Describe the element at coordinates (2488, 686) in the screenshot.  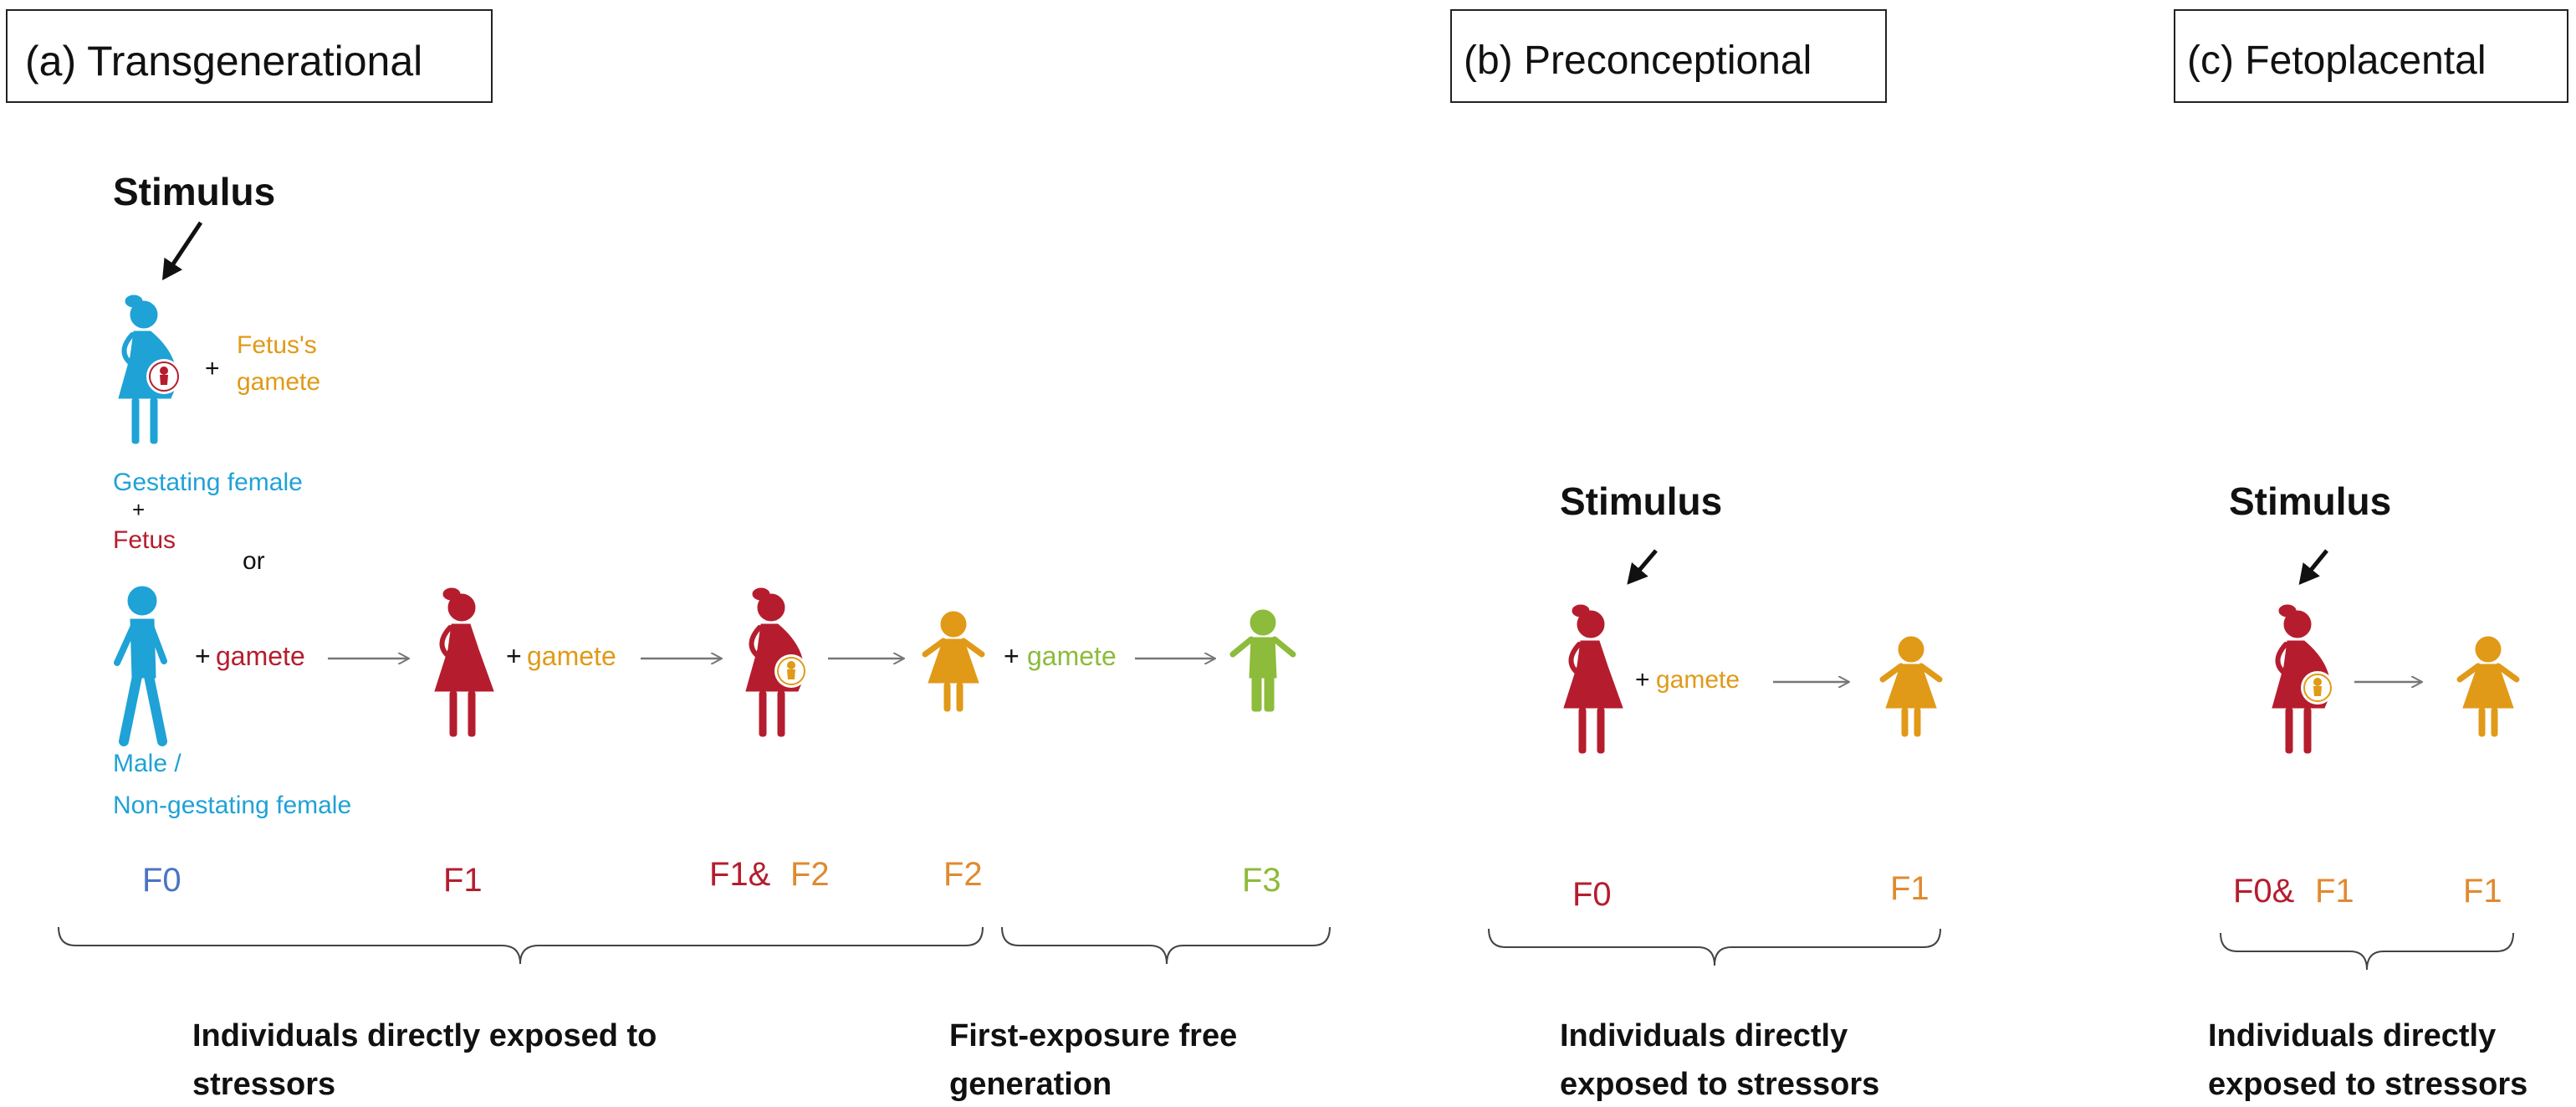
I see `c-f1-child-icon` at that location.